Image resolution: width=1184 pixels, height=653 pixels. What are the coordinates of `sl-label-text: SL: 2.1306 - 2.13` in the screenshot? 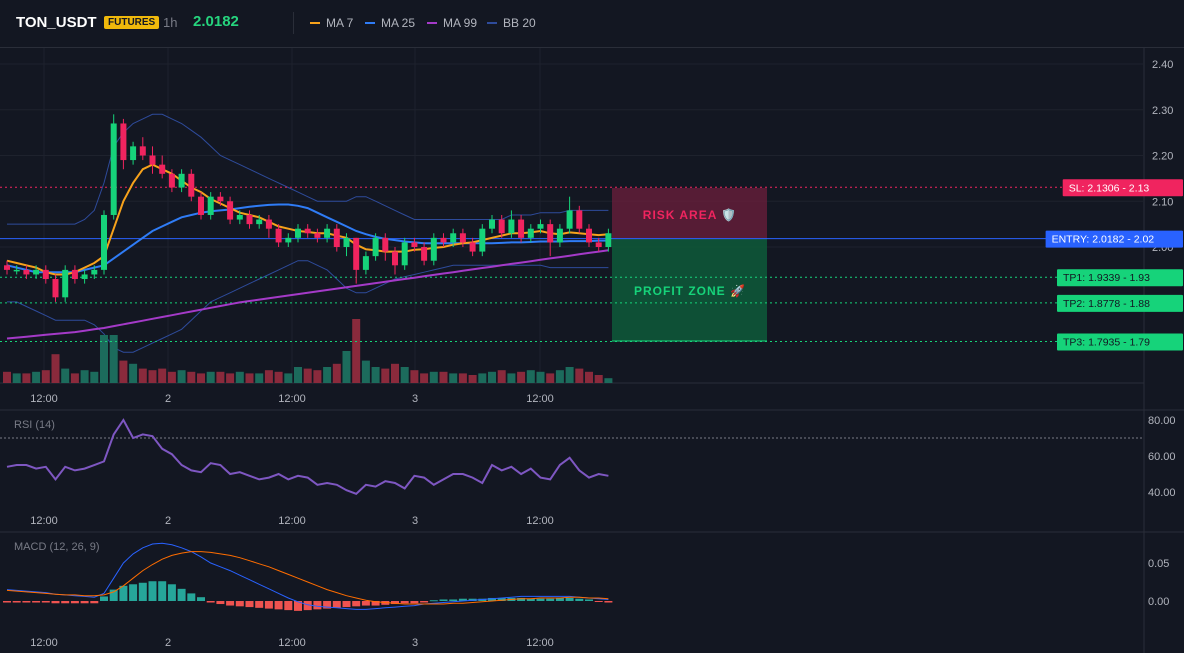 It's located at (1109, 188).